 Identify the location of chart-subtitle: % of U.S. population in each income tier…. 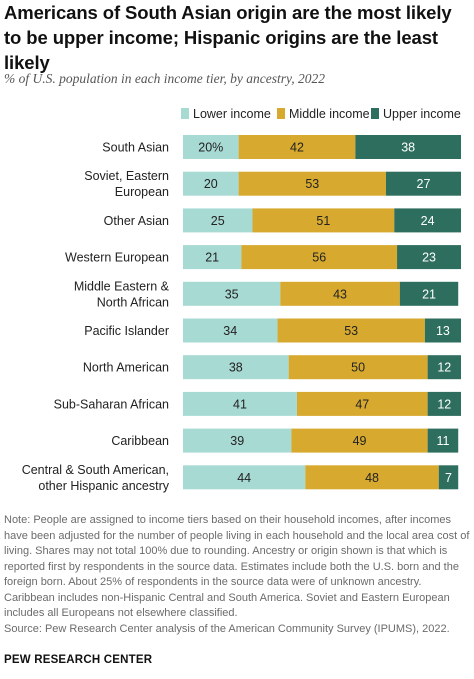
(164, 78).